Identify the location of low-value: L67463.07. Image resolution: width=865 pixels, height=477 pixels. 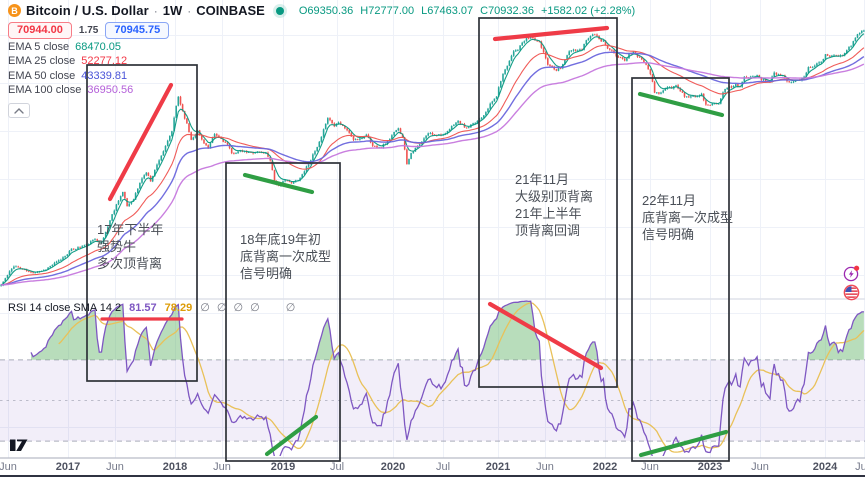
(447, 10).